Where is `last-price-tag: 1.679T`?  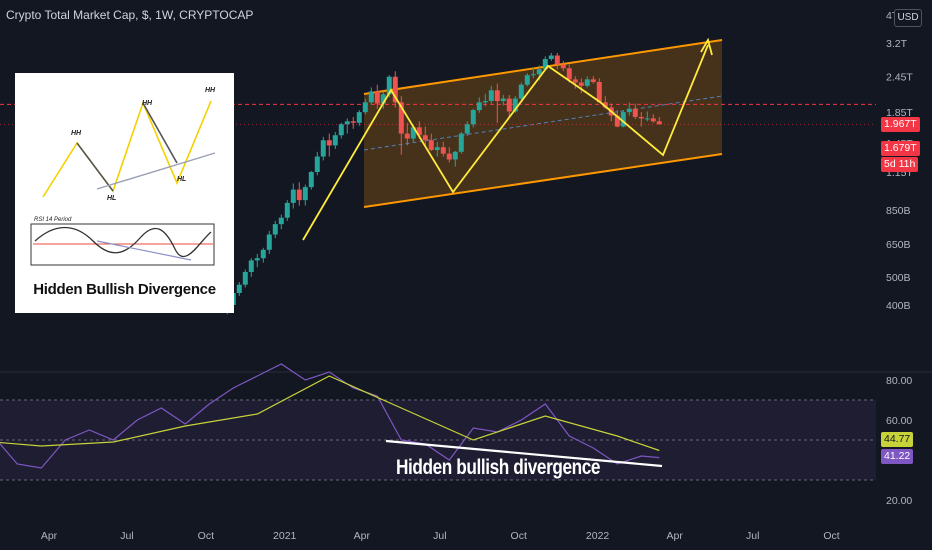
last-price-tag: 1.679T is located at coordinates (900, 148).